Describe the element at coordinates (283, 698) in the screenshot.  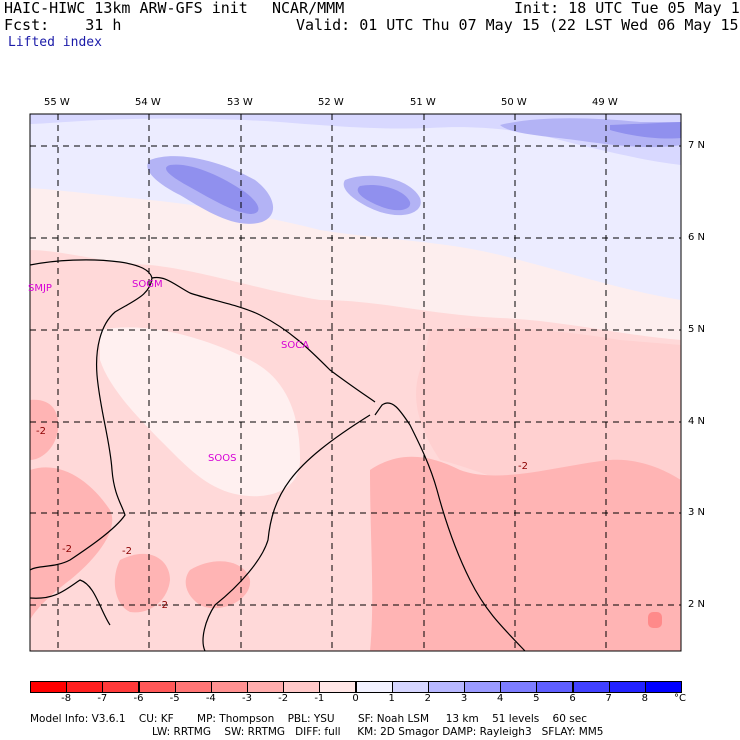
I see `colorbar-tick-label: -2` at that location.